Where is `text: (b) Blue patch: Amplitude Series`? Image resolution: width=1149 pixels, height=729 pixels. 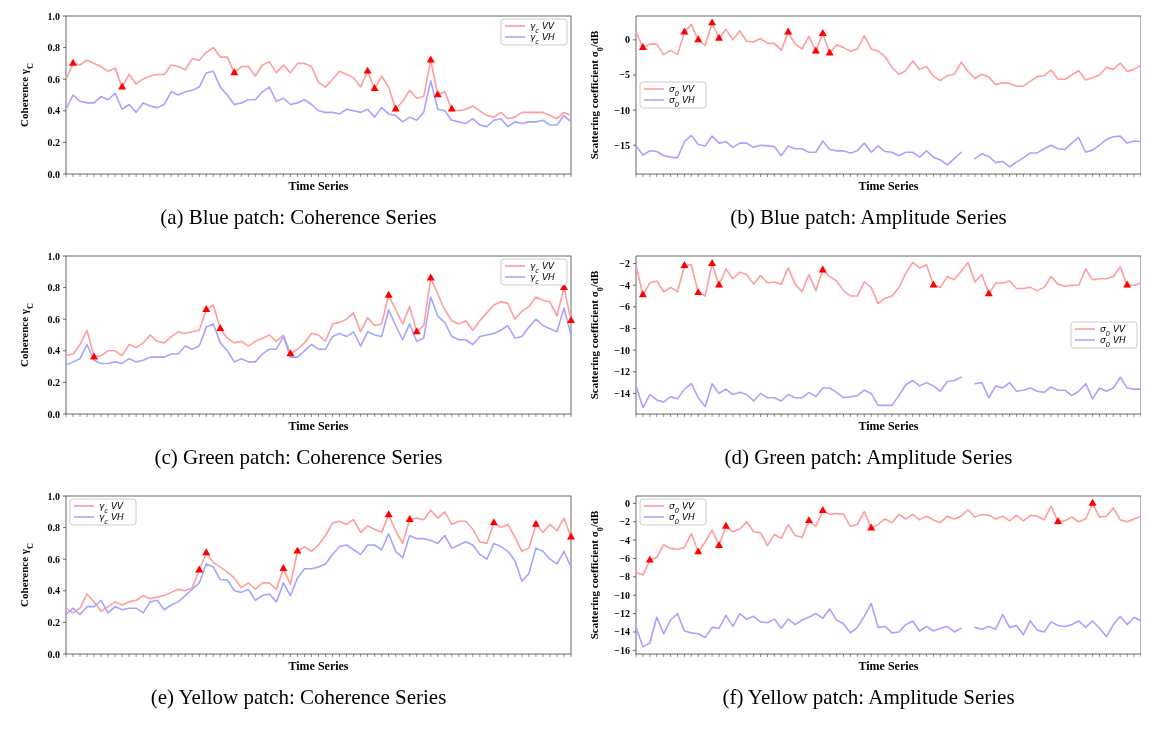 text: (b) Blue patch: Amplitude Series is located at coordinates (868, 217).